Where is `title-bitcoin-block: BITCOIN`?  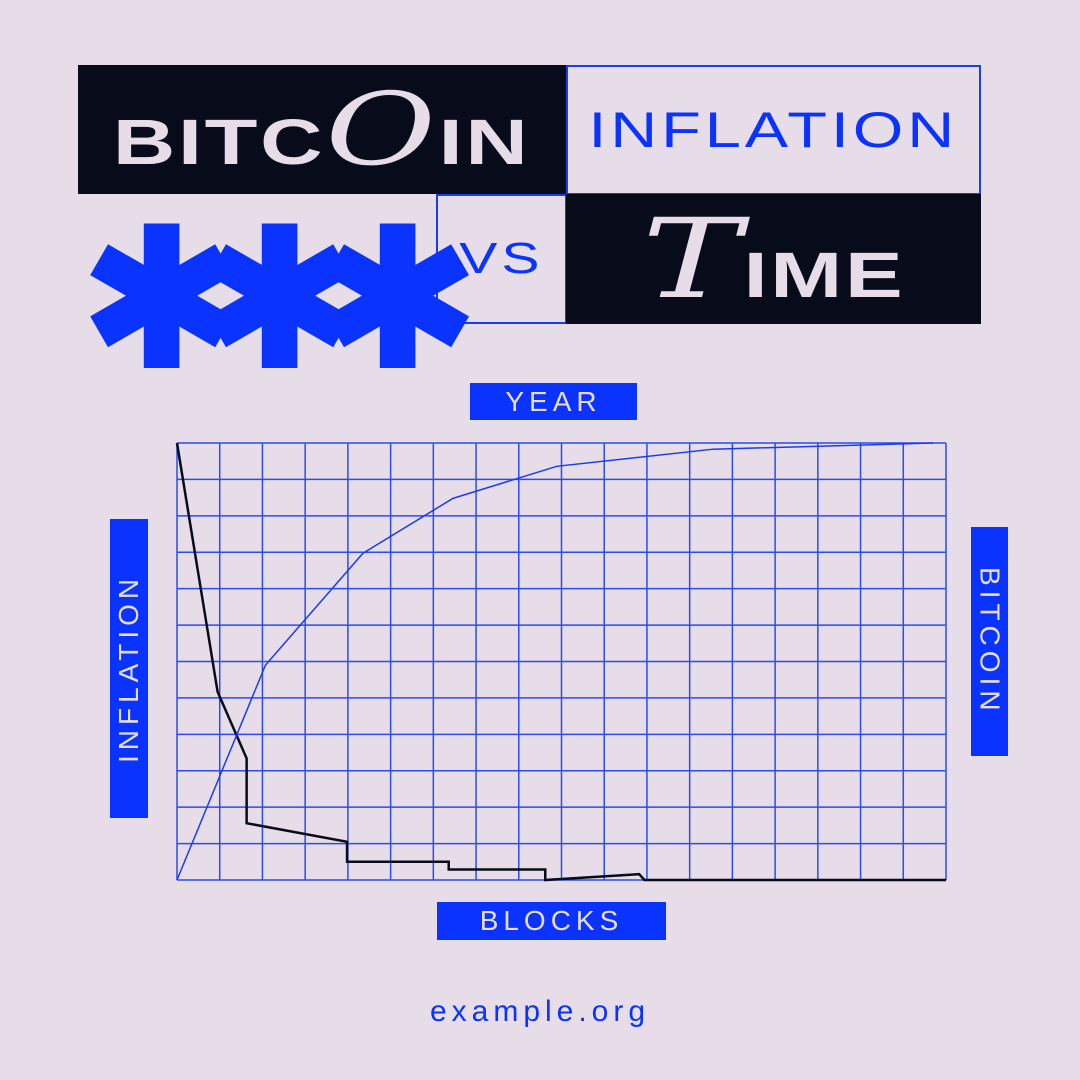
title-bitcoin-block: BITCOIN is located at coordinates (322, 129).